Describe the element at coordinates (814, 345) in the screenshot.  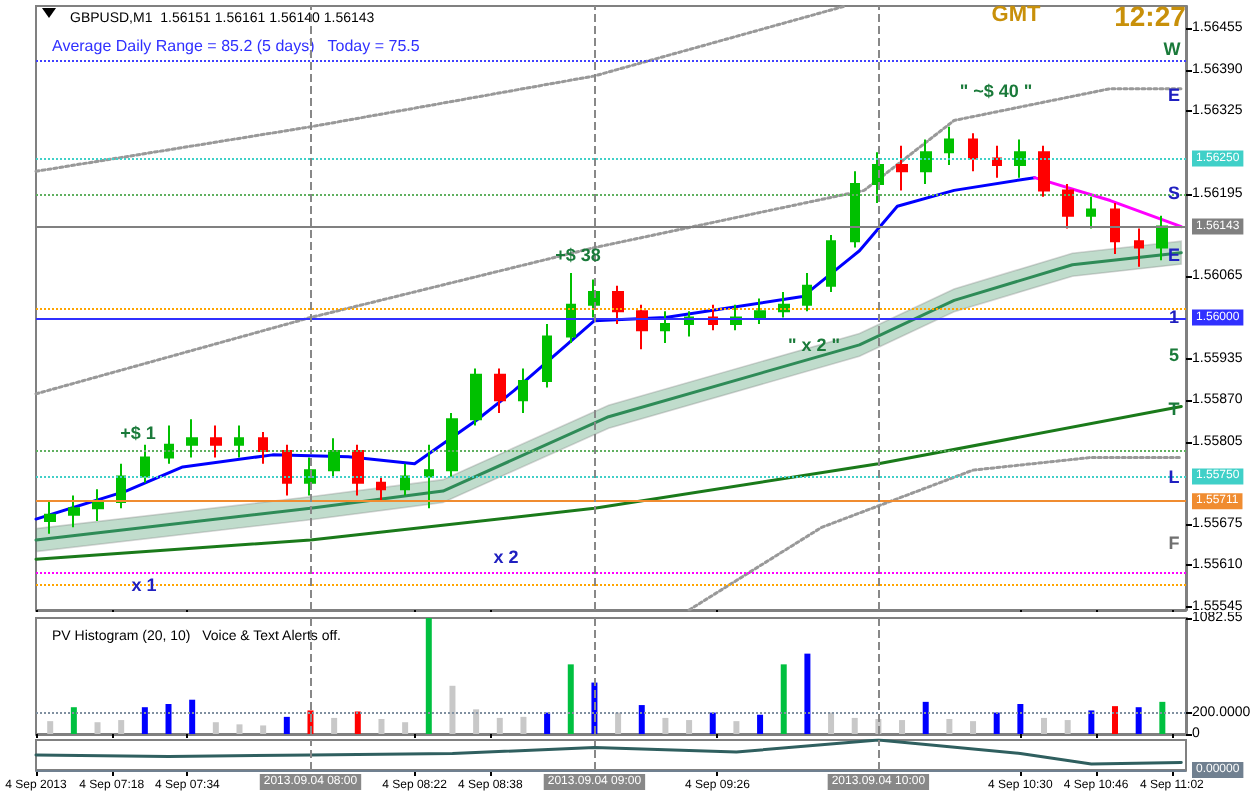
I see `annotation: " x 2 "` at that location.